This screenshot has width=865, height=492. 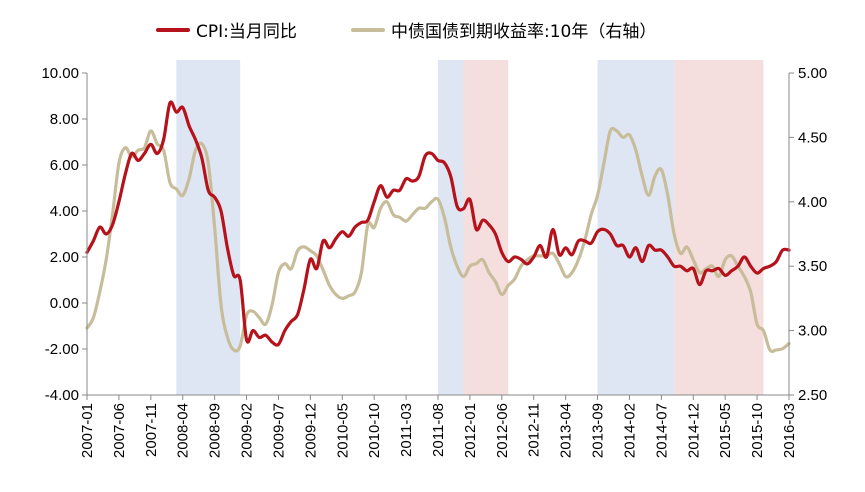 I want to click on x-tick-label: 2014-12, so click(x=693, y=430).